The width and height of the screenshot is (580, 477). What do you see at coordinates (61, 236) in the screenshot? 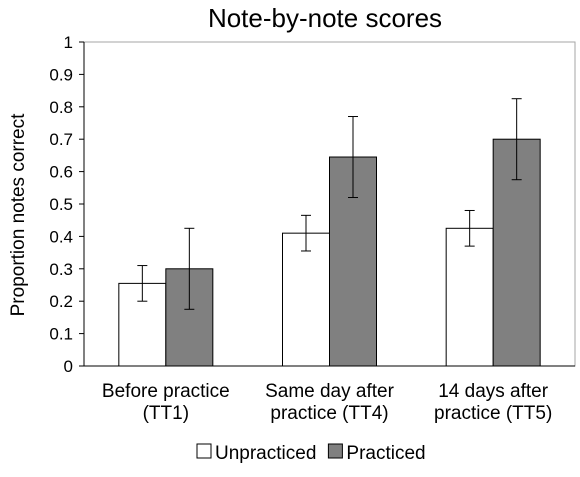
I see `y-tick-label: 0.4` at bounding box center [61, 236].